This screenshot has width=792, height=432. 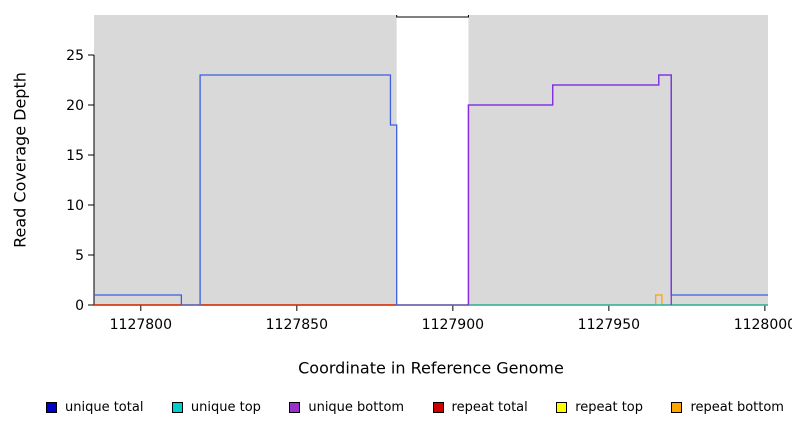 I want to click on legend-label: repeat bottom, so click(x=737, y=407).